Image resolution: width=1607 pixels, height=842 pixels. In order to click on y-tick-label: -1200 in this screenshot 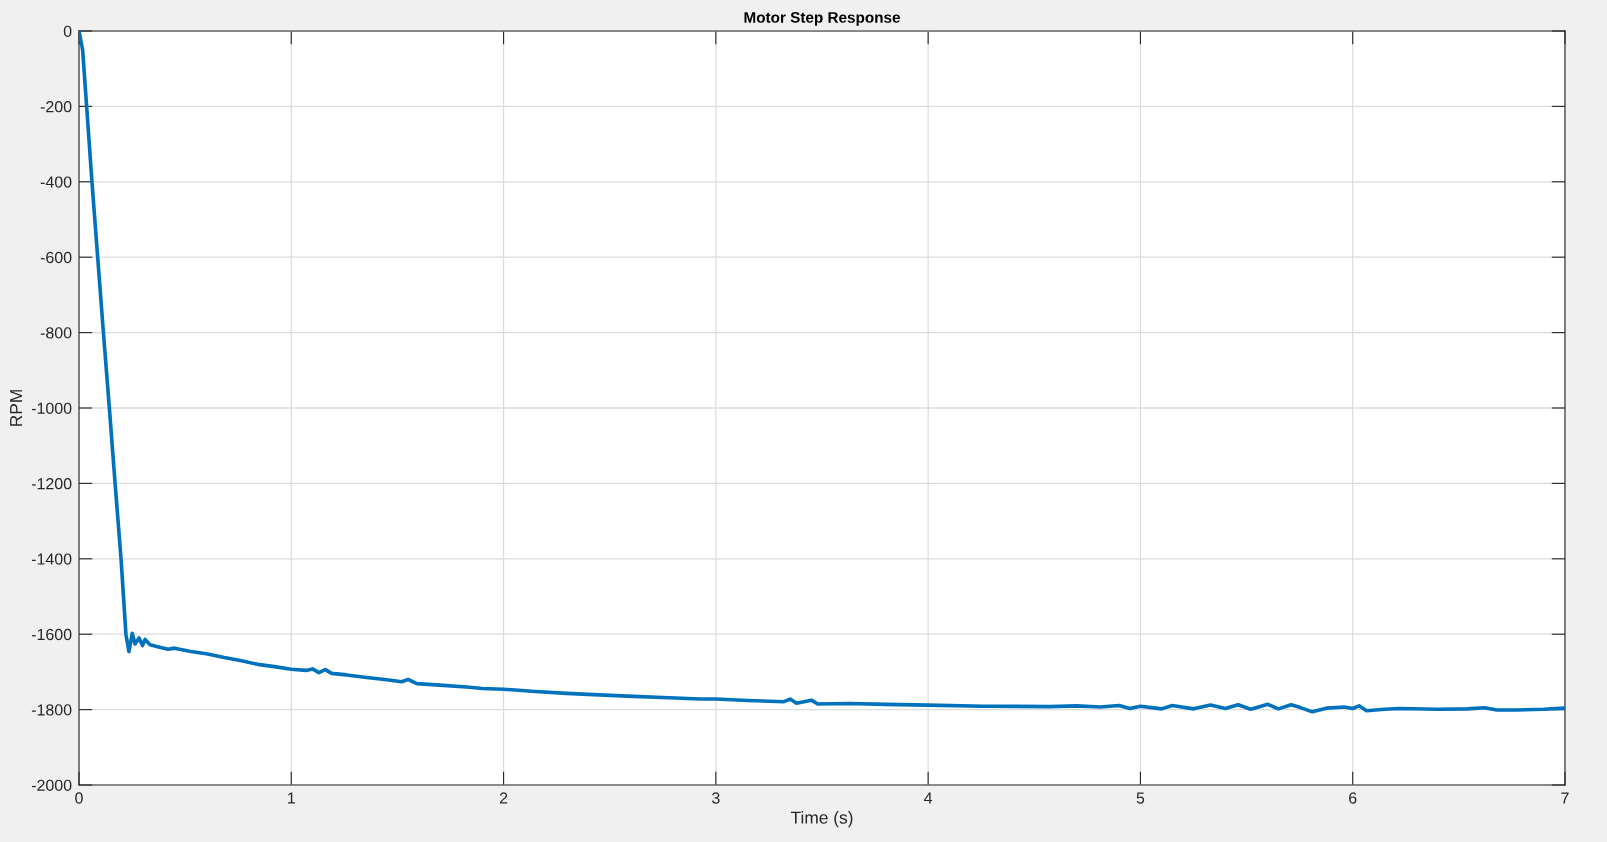, I will do `click(51, 484)`.